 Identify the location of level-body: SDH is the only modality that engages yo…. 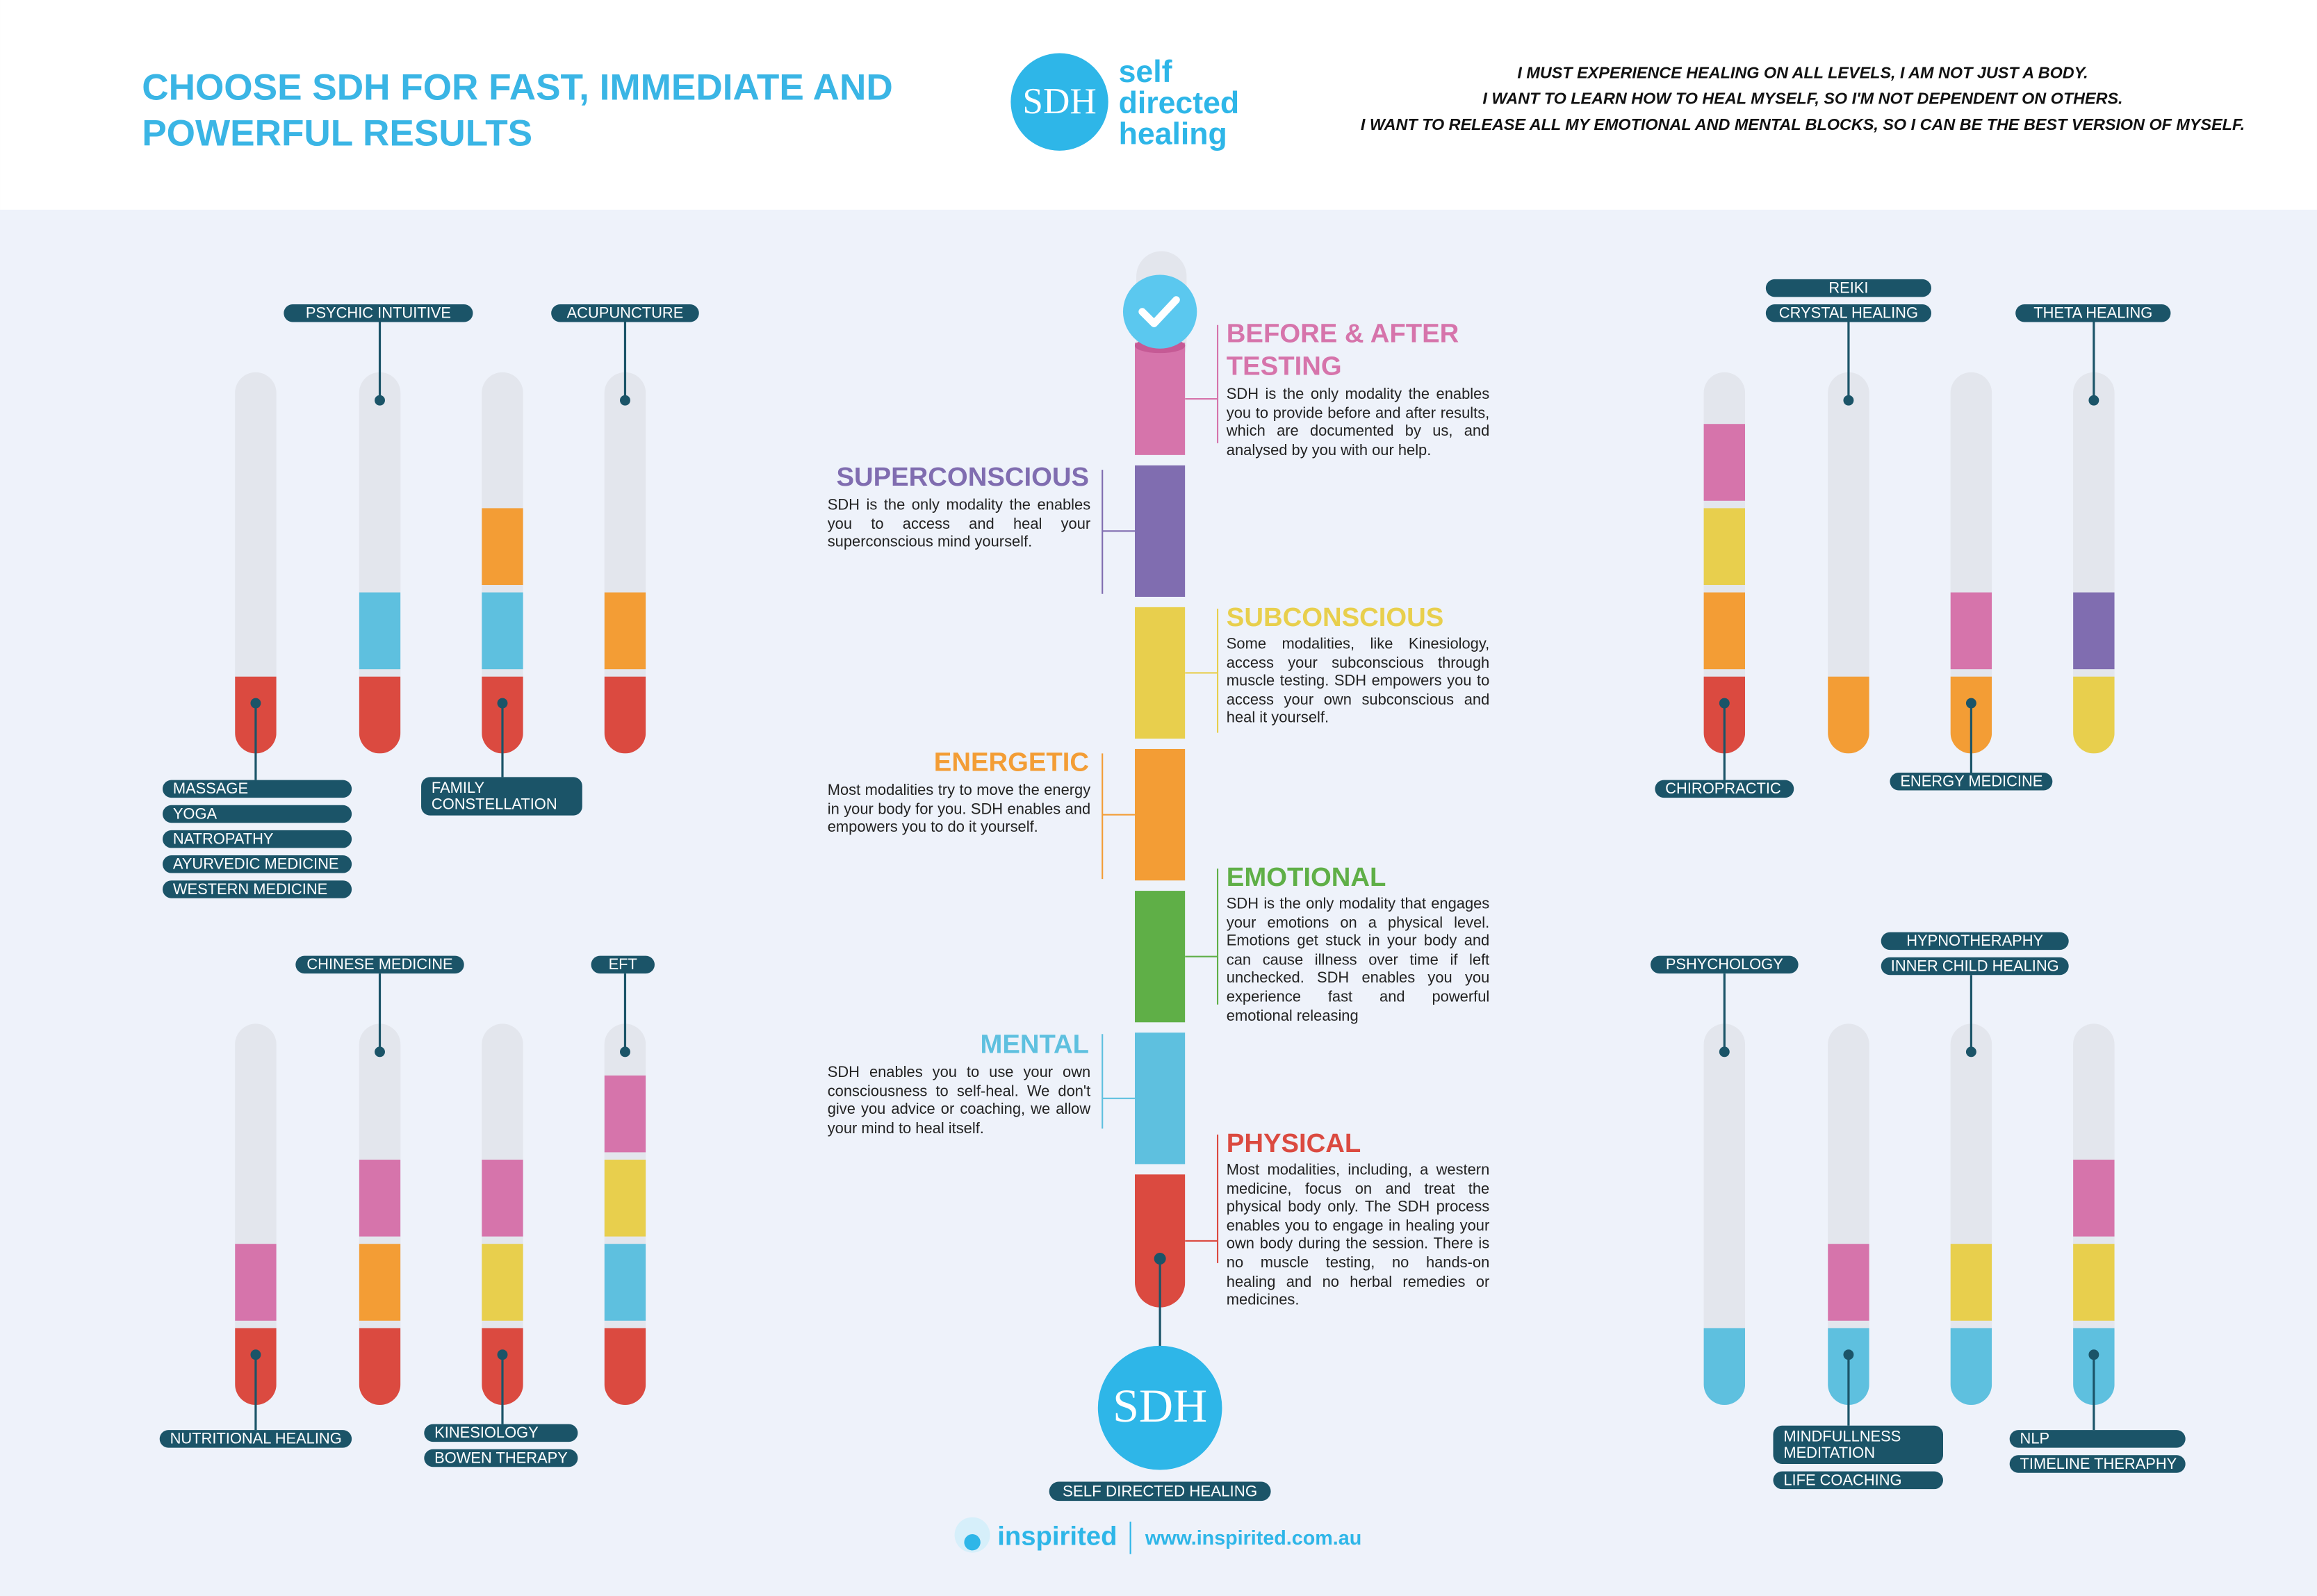
(1358, 960).